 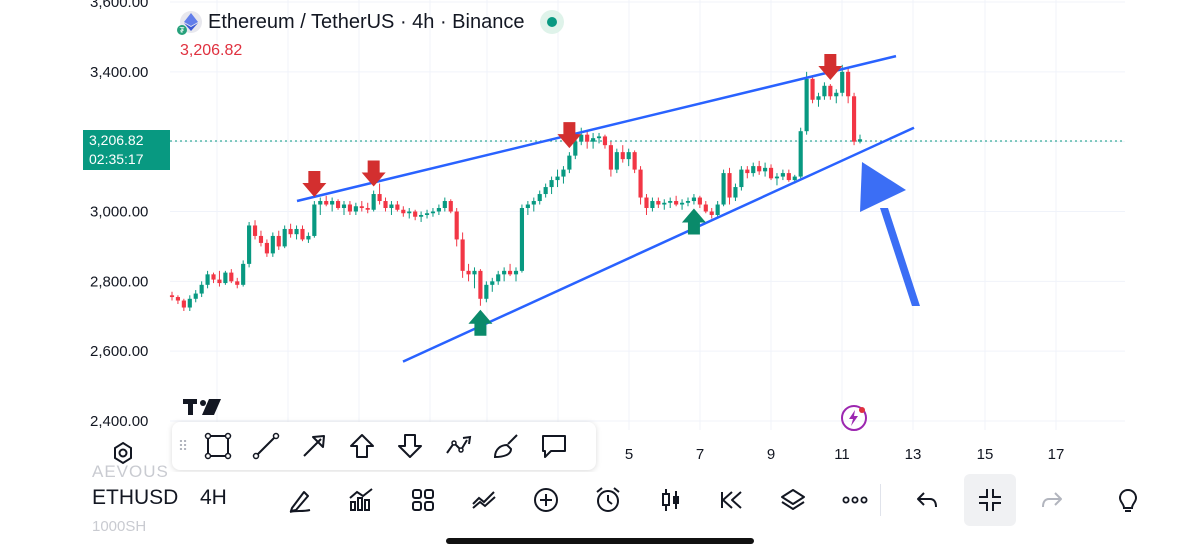 What do you see at coordinates (671, 500) in the screenshot?
I see `chart-type-candles-icon` at bounding box center [671, 500].